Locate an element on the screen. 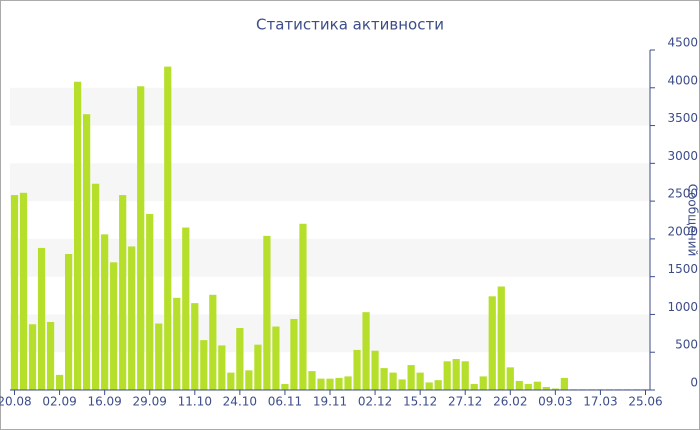  y-tick-label: 3500 is located at coordinates (682, 118).